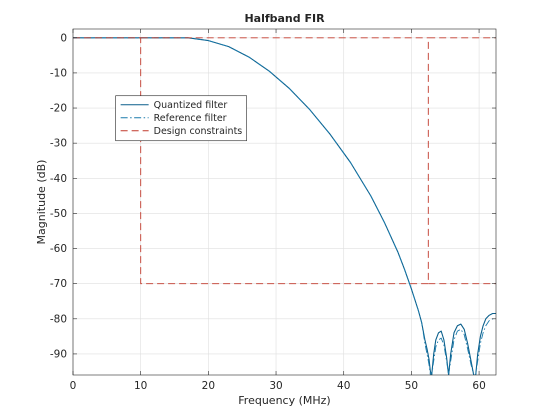  Describe the element at coordinates (208, 386) in the screenshot. I see `x-tick-label: 20` at that location.